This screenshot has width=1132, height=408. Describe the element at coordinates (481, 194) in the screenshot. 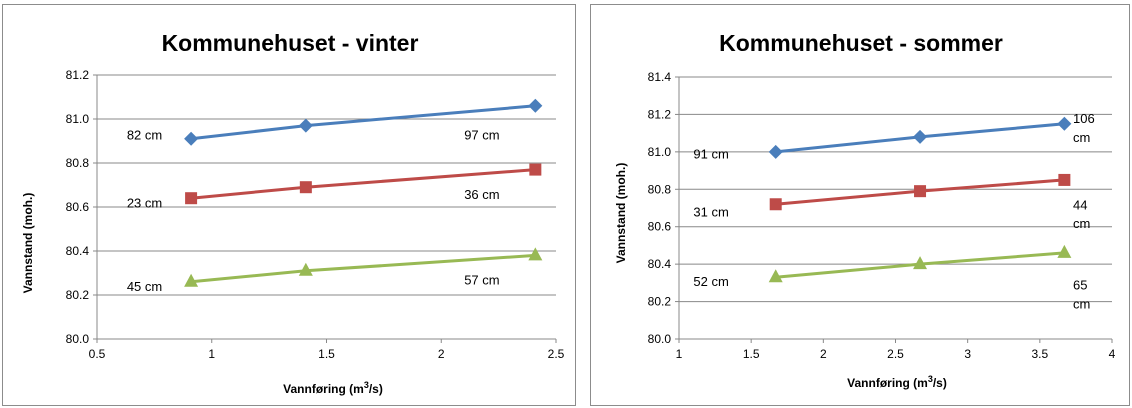

I see `data-label: 36 cm` at that location.